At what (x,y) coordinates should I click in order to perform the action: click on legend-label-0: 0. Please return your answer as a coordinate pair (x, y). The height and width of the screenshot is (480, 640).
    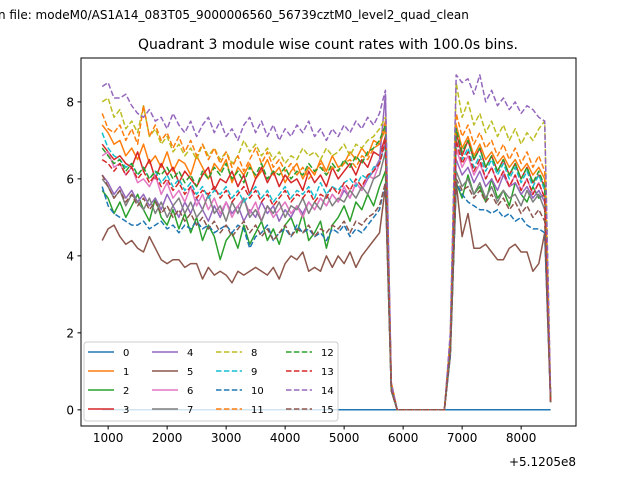
    Looking at the image, I should click on (126, 353).